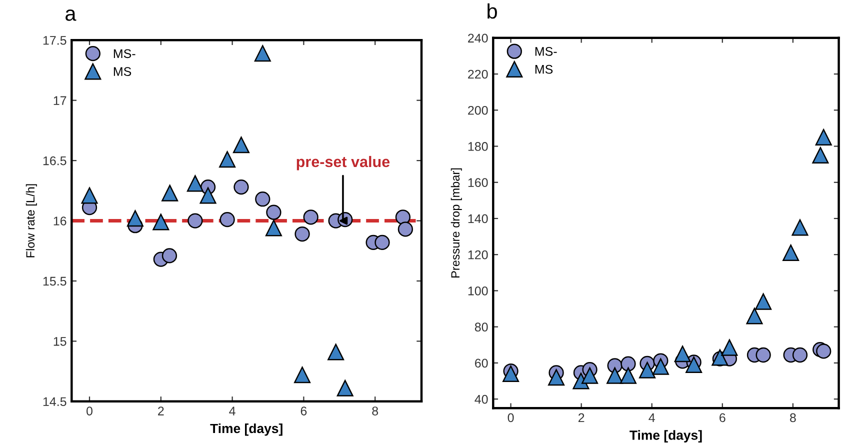 The image size is (843, 446). I want to click on y-tick-label: 17, so click(60, 100).